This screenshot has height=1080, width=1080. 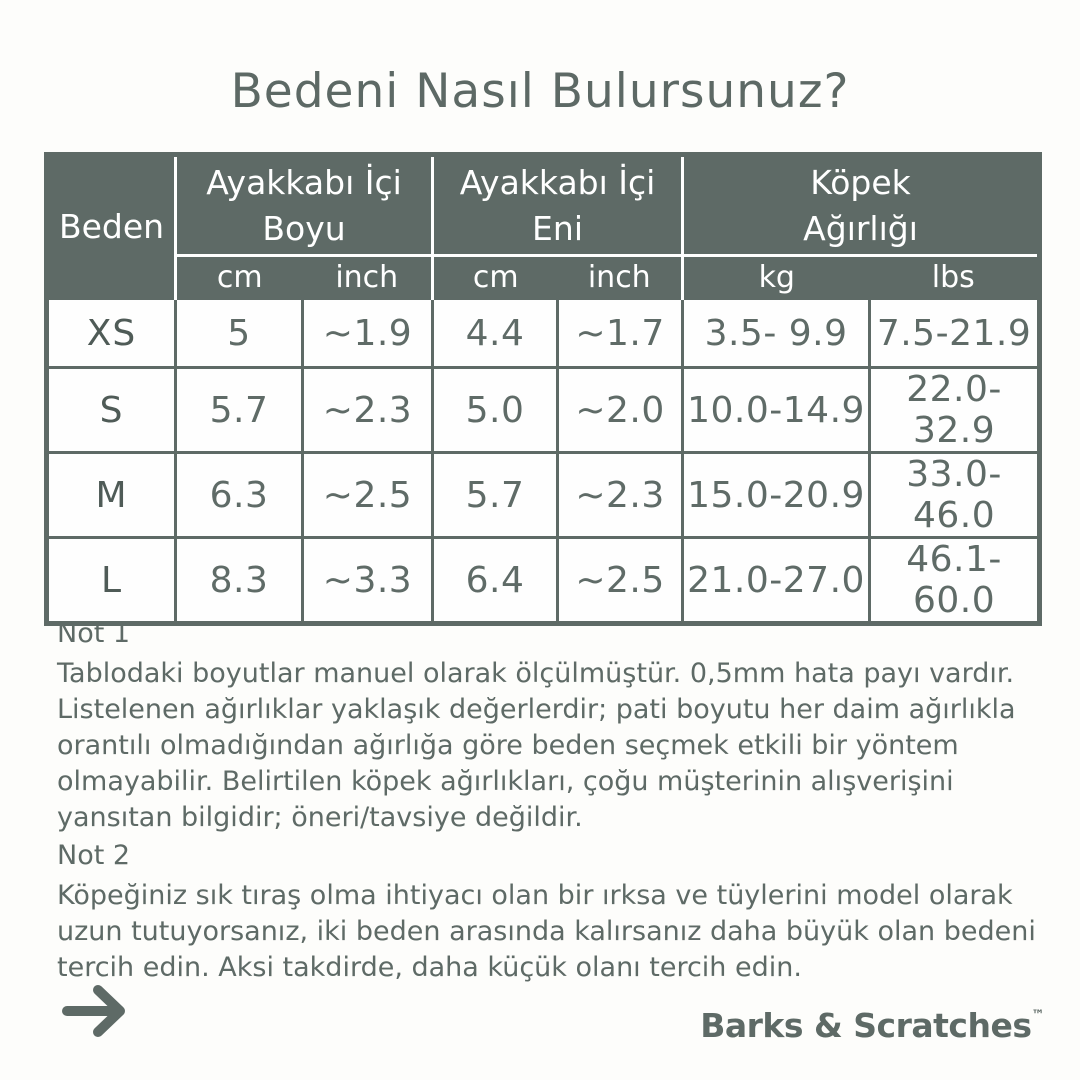 What do you see at coordinates (955, 410) in the screenshot?
I see `table-cell: 22.0-32.9` at bounding box center [955, 410].